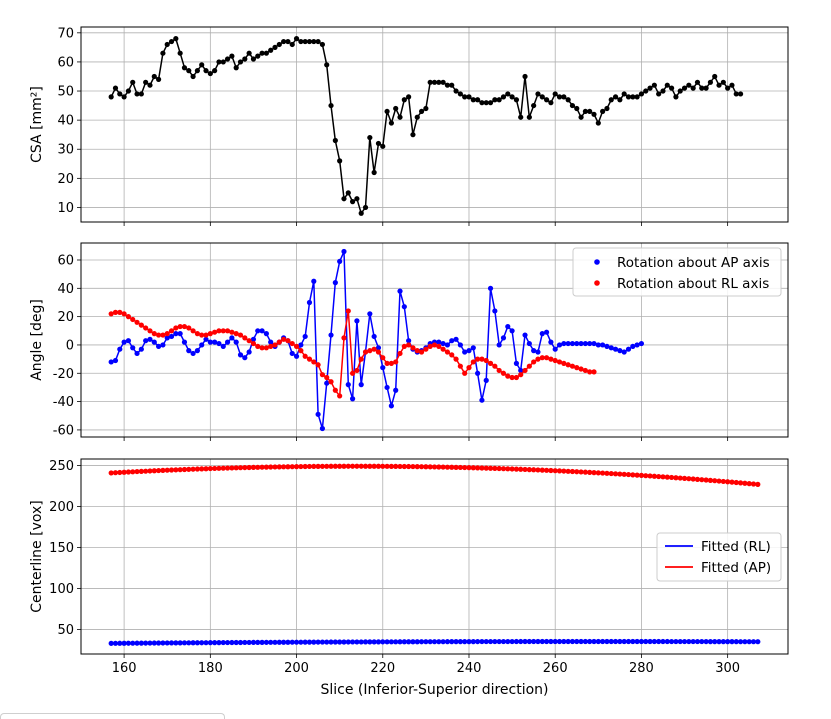 The height and width of the screenshot is (719, 831). What do you see at coordinates (63, 402) in the screenshot?
I see `y-tick-label: -40` at bounding box center [63, 402].